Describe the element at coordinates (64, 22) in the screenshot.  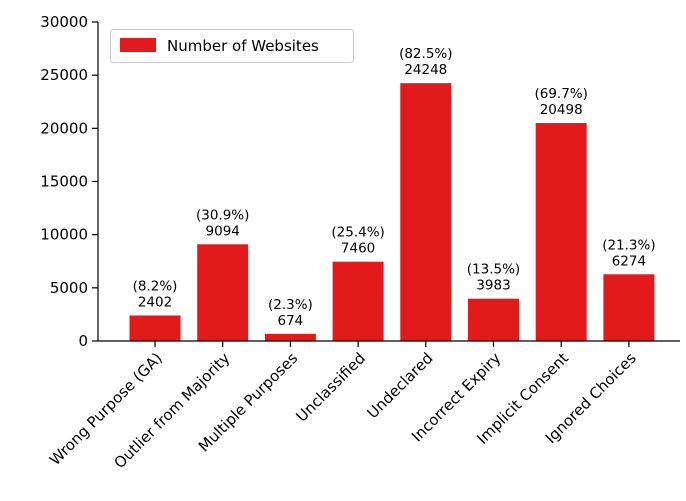
I see `y-tick-label: 30000` at that location.